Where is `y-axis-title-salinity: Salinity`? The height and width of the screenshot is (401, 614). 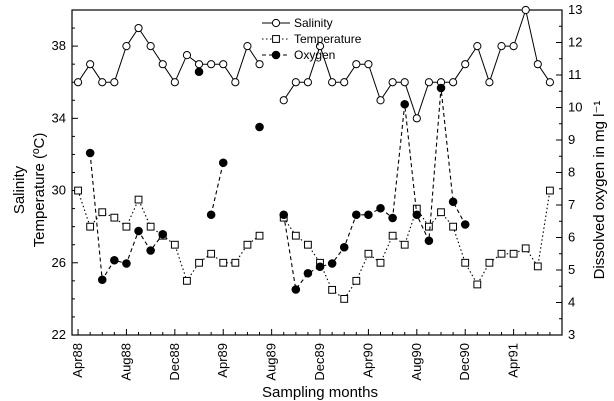 y-axis-title-salinity: Salinity is located at coordinates (19, 189).